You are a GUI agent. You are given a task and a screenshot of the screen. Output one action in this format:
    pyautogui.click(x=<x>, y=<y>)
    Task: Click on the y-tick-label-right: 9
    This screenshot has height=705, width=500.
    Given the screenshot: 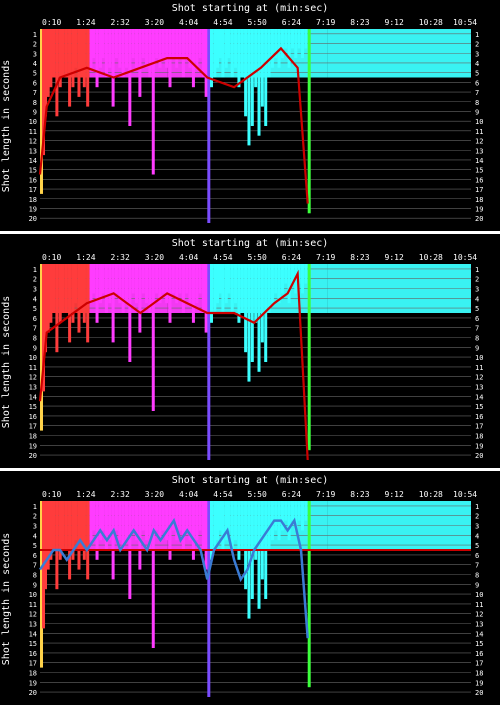 What is the action you would take?
    pyautogui.click(x=477, y=585)
    